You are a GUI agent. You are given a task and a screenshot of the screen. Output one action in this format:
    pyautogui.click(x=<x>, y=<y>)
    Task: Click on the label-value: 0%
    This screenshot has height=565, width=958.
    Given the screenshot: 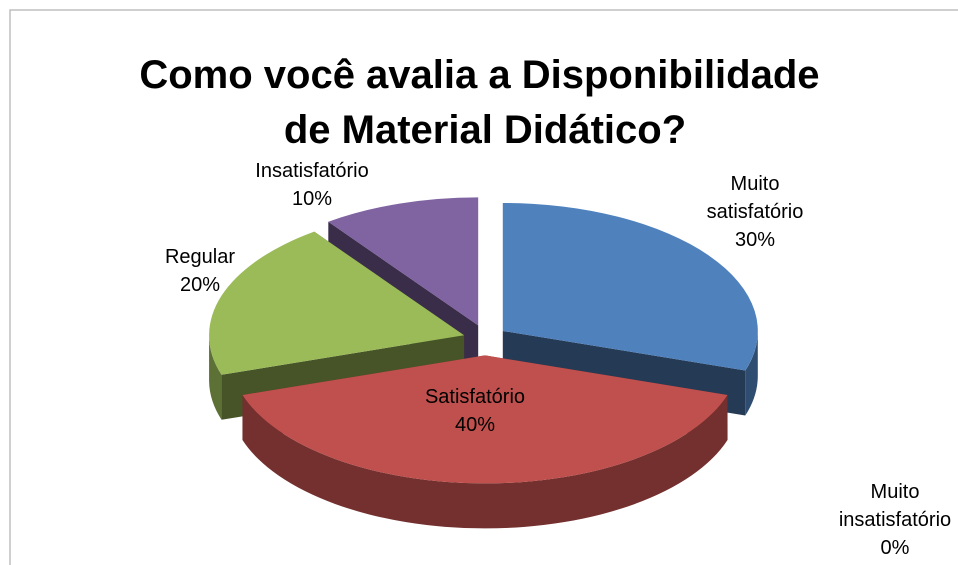 What is the action you would take?
    pyautogui.click(x=895, y=548)
    